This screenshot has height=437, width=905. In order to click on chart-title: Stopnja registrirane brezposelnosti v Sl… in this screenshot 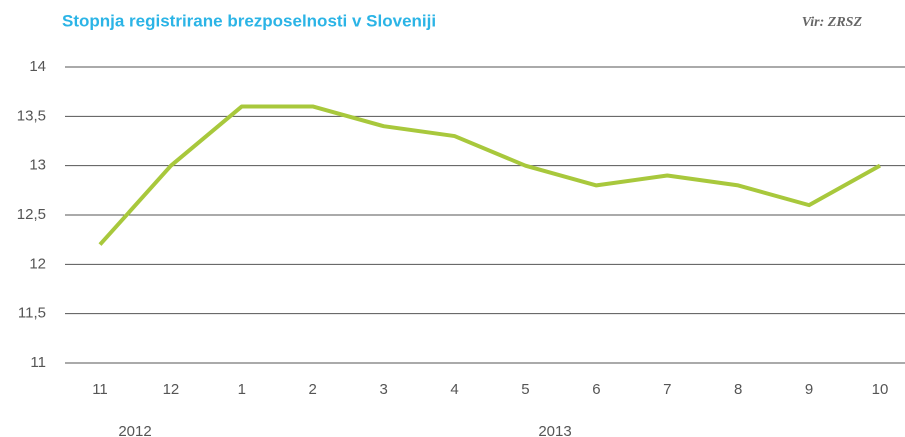, I will do `click(249, 20)`.